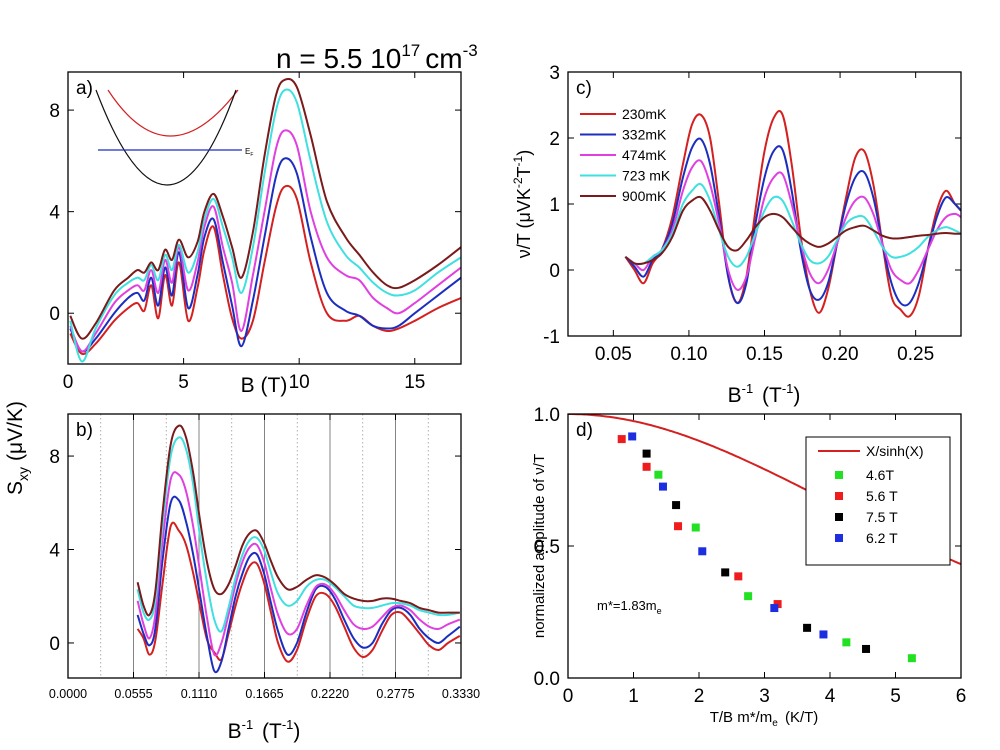  Describe the element at coordinates (688, 354) in the screenshot. I see `x-tick-label: 0.10` at that location.